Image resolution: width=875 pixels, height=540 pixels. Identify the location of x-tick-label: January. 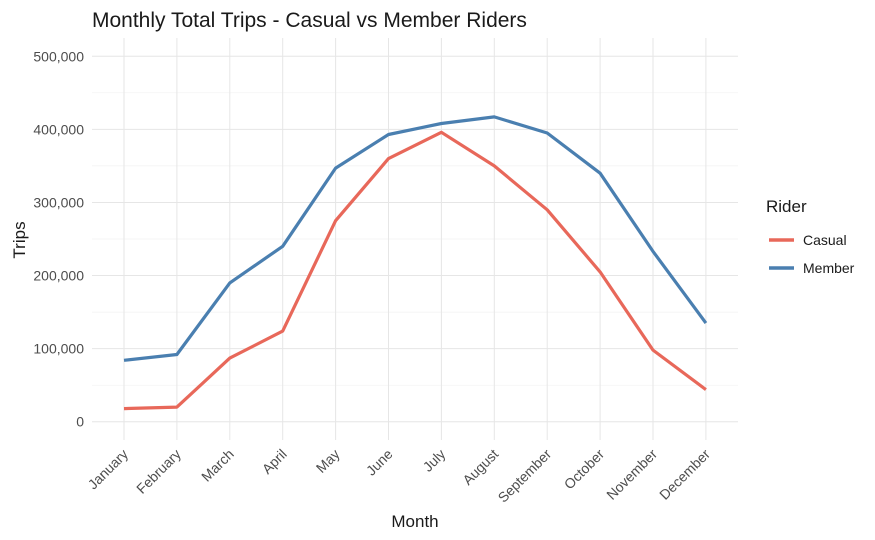
(108, 469).